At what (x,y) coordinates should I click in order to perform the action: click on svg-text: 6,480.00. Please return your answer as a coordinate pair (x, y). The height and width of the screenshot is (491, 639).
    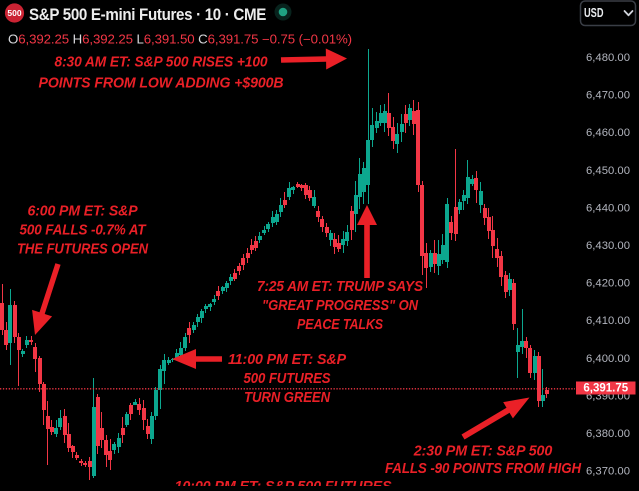
    Looking at the image, I should click on (608, 58).